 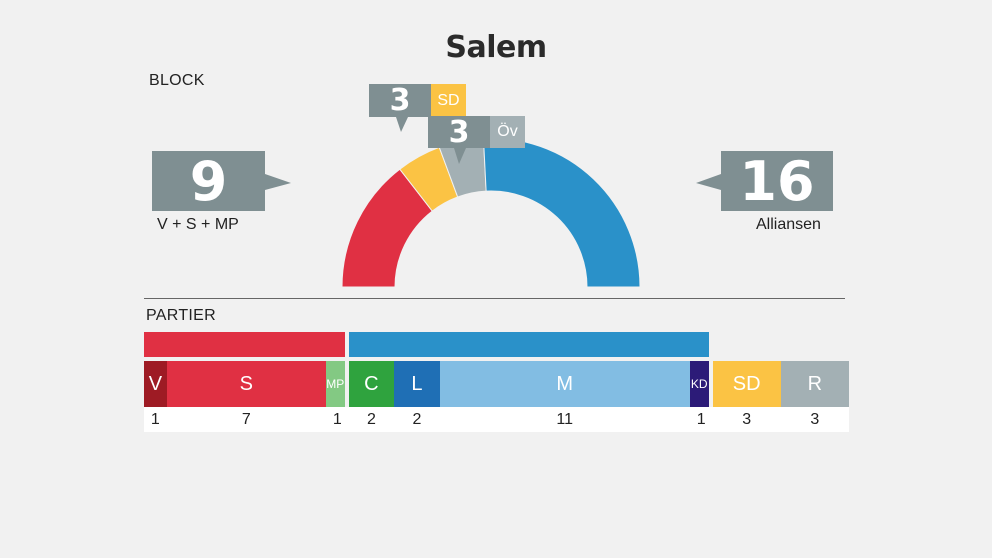 I want to click on left-block-bar, so click(x=244, y=344).